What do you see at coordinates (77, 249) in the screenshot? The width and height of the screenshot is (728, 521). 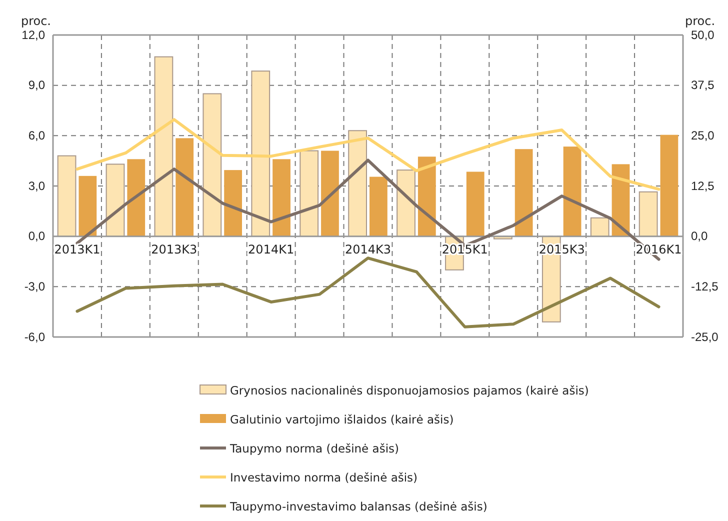 I see `x-tick-label: 2013K1` at bounding box center [77, 249].